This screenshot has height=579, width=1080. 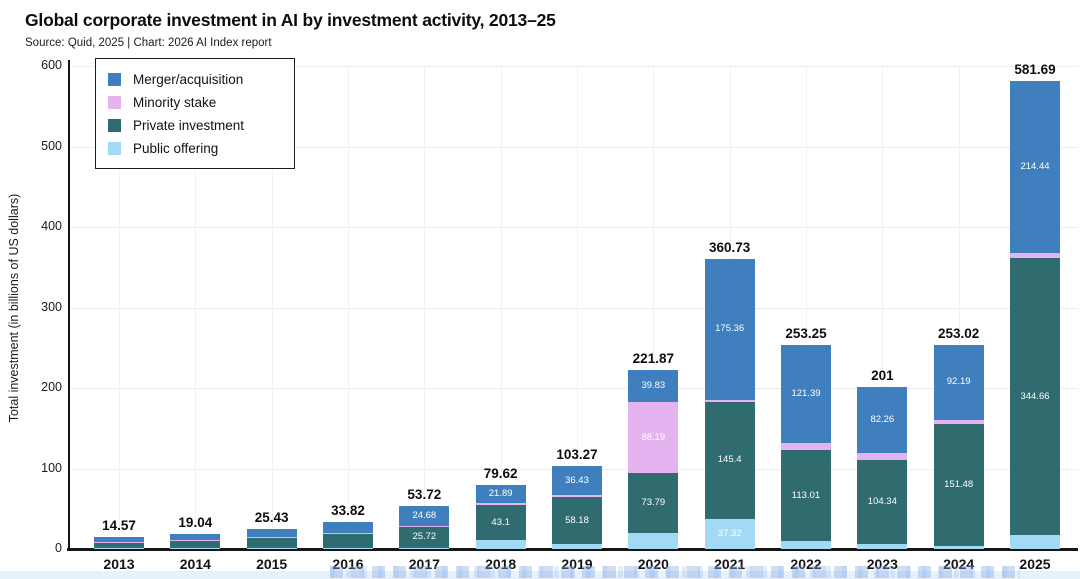 I want to click on bar-segment-public-offering-2017, so click(x=424, y=548).